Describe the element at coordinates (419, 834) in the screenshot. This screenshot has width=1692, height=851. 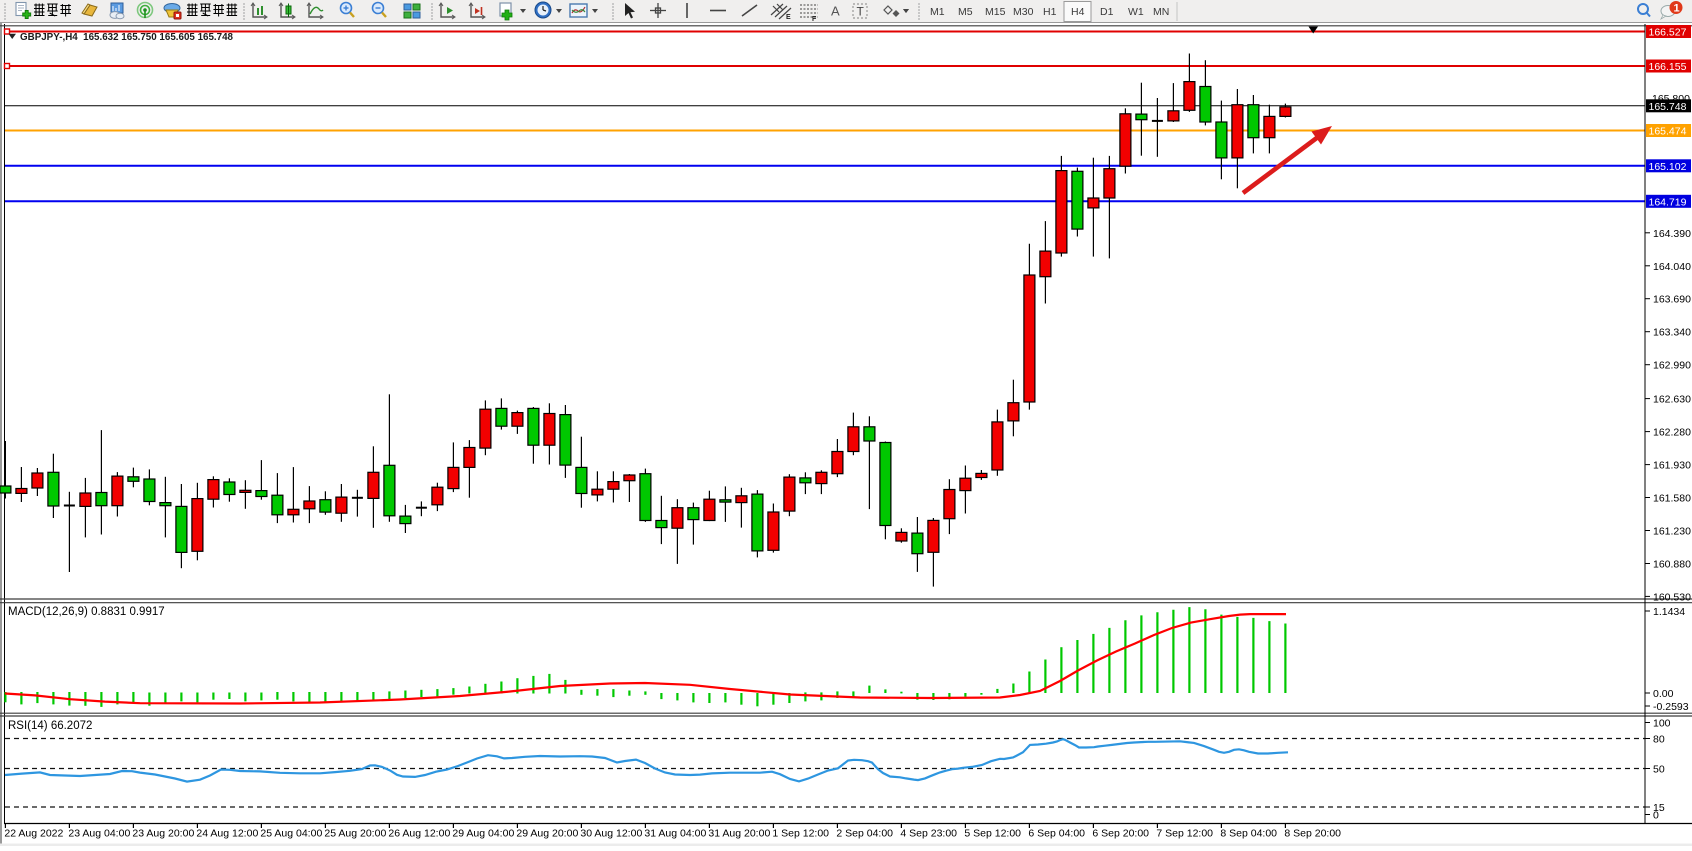
I see `svg-text: 26 Aug 12:00` at that location.